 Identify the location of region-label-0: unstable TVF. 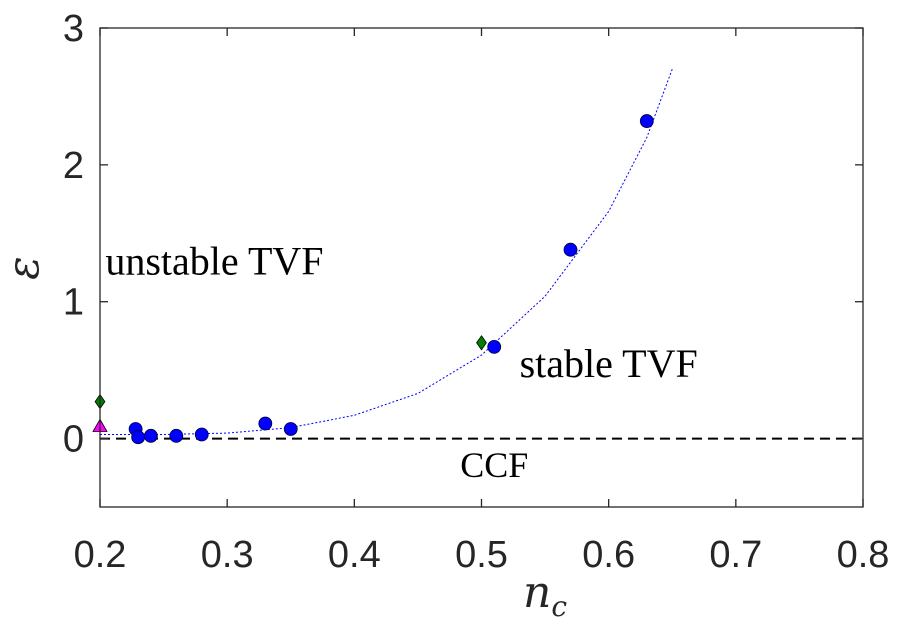
(214, 260).